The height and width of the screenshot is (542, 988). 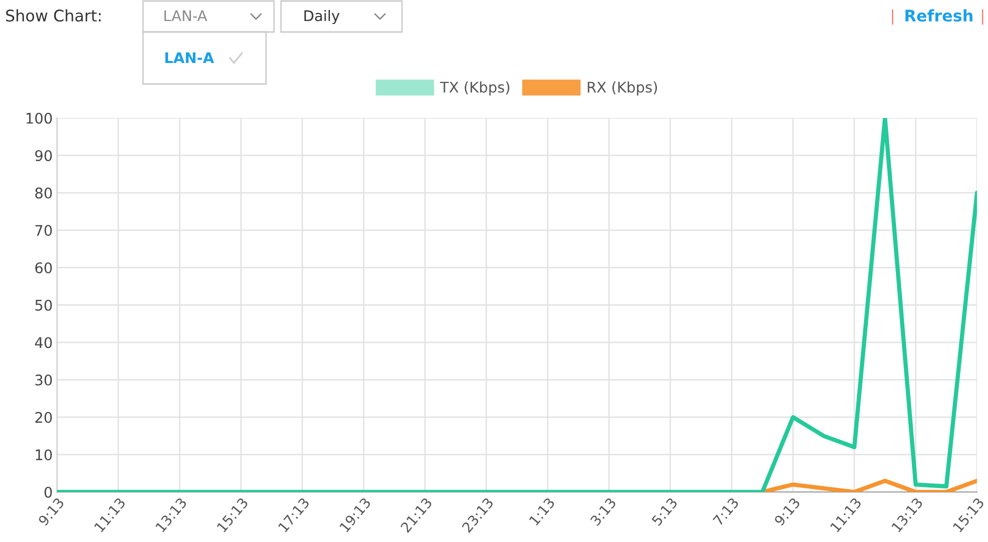 What do you see at coordinates (43, 417) in the screenshot?
I see `y-tick-label: 20` at bounding box center [43, 417].